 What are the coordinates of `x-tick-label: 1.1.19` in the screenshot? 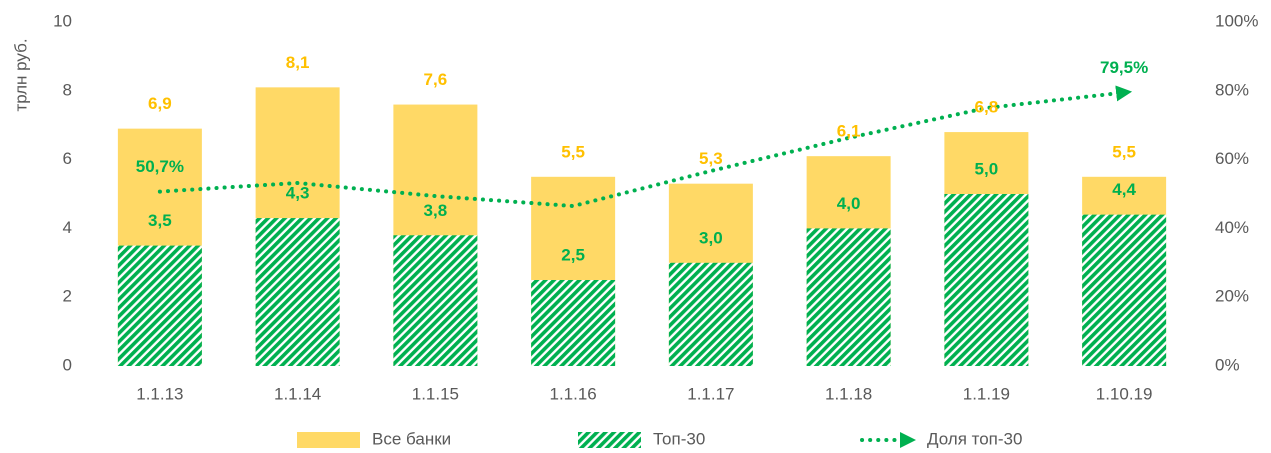 It's located at (986, 393).